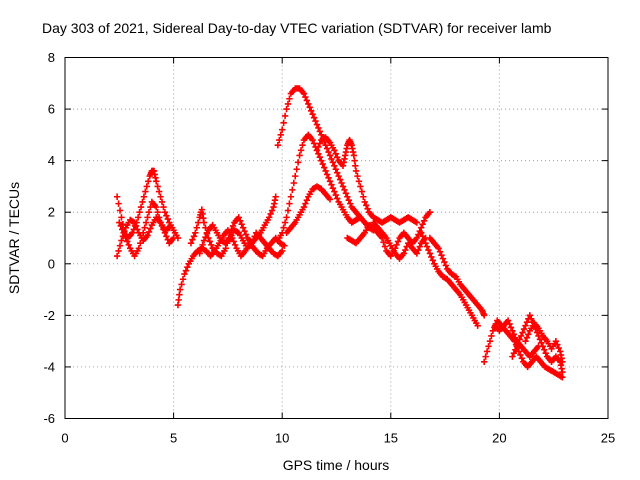 The height and width of the screenshot is (480, 640). What do you see at coordinates (64, 438) in the screenshot?
I see `x-tick-label: 0` at bounding box center [64, 438].